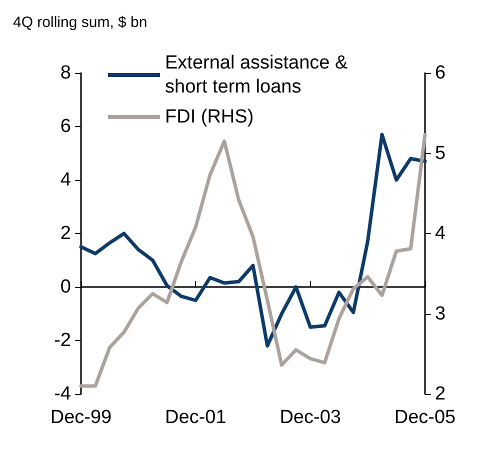 The image size is (486, 450). I want to click on y-tick-label: -2, so click(62, 340).